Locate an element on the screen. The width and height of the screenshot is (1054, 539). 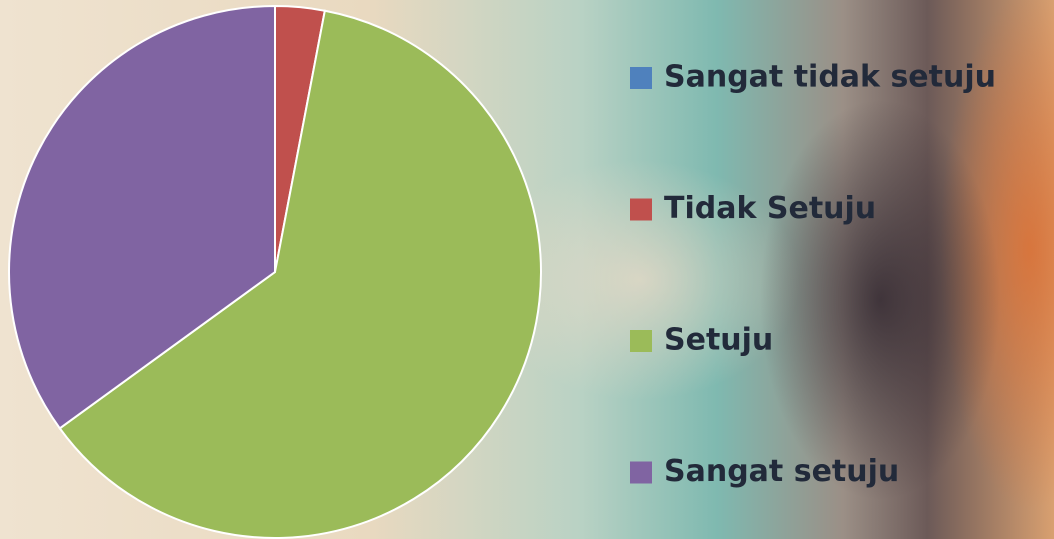
legend-label: Sangat tidak setuju is located at coordinates (830, 77).